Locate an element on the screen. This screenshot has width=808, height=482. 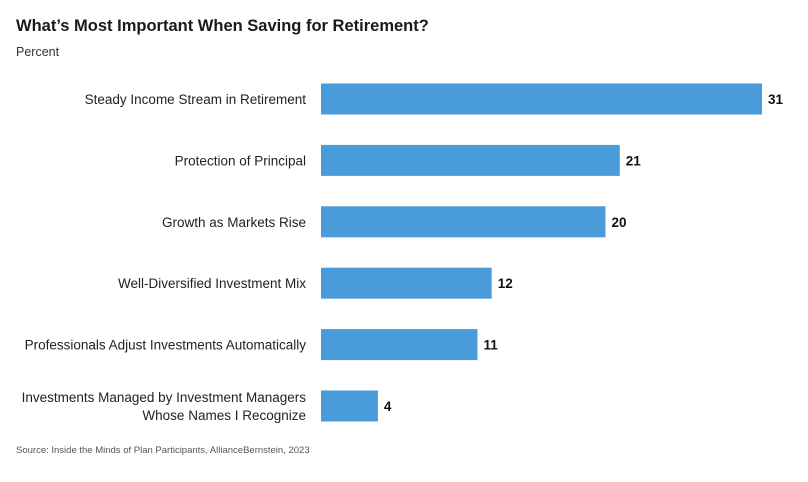
value-label: 20 is located at coordinates (619, 222).